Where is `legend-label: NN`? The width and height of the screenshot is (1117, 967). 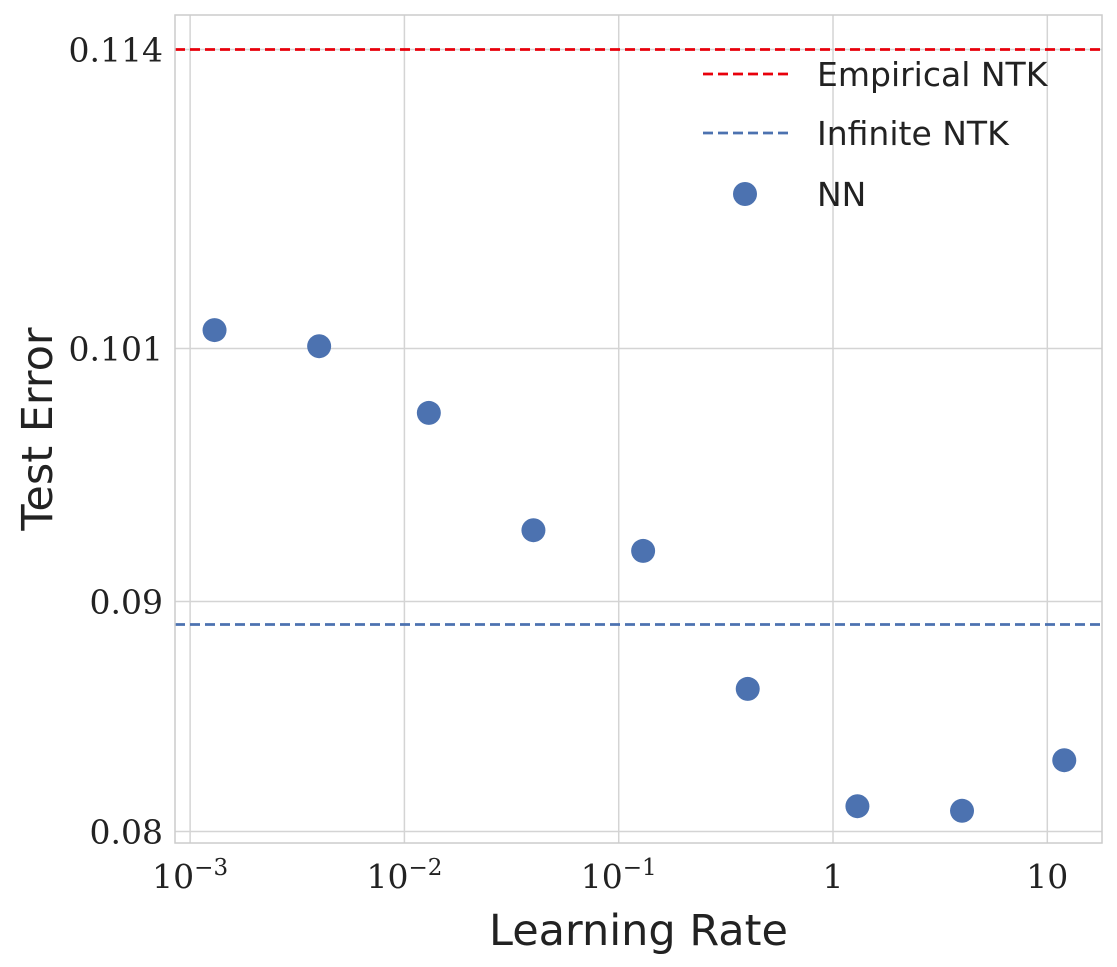 legend-label: NN is located at coordinates (841, 194).